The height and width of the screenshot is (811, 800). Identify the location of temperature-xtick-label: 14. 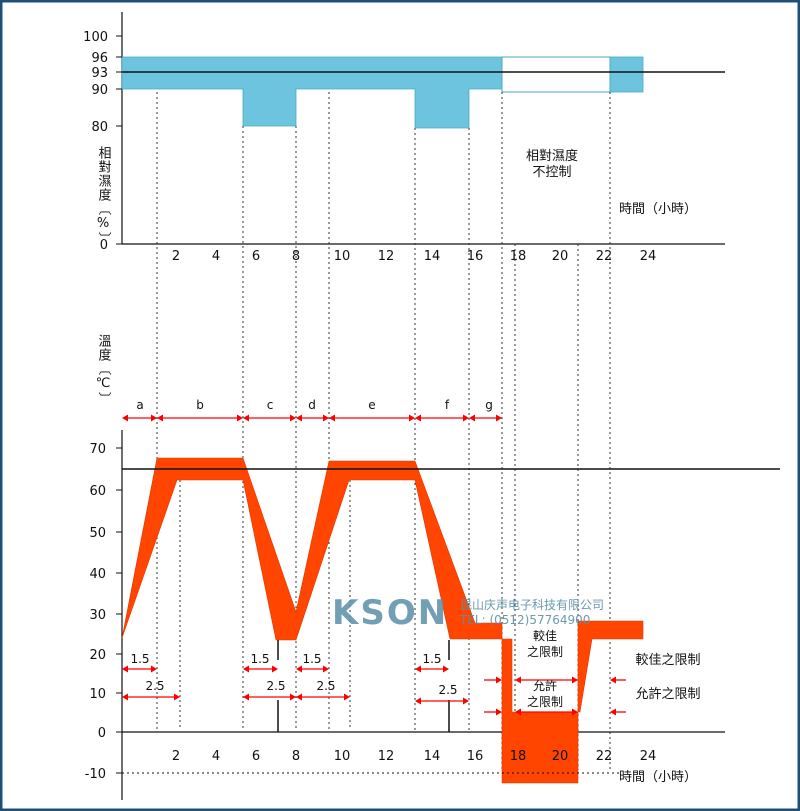
(432, 756).